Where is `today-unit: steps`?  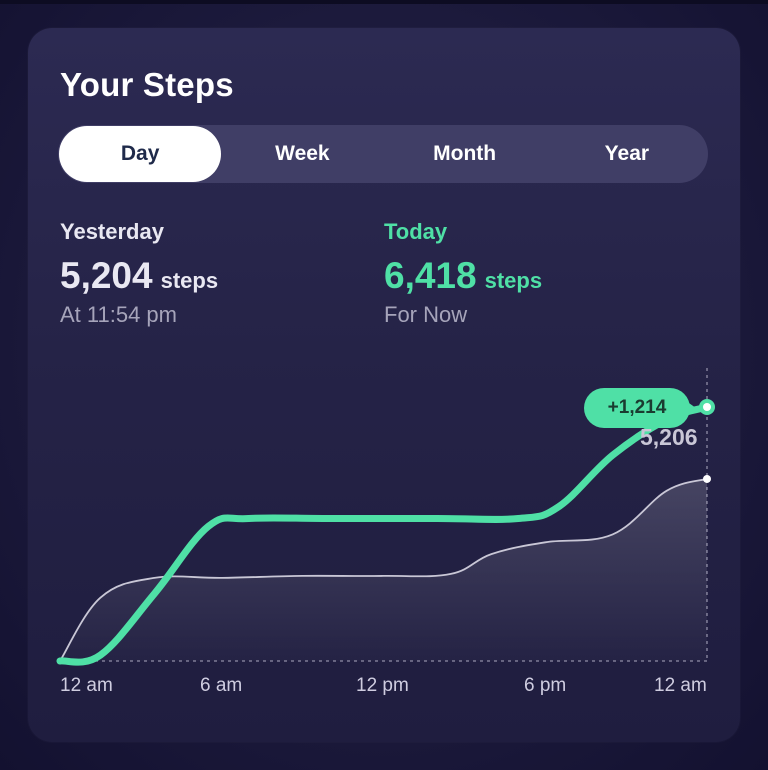
today-unit: steps is located at coordinates (513, 280).